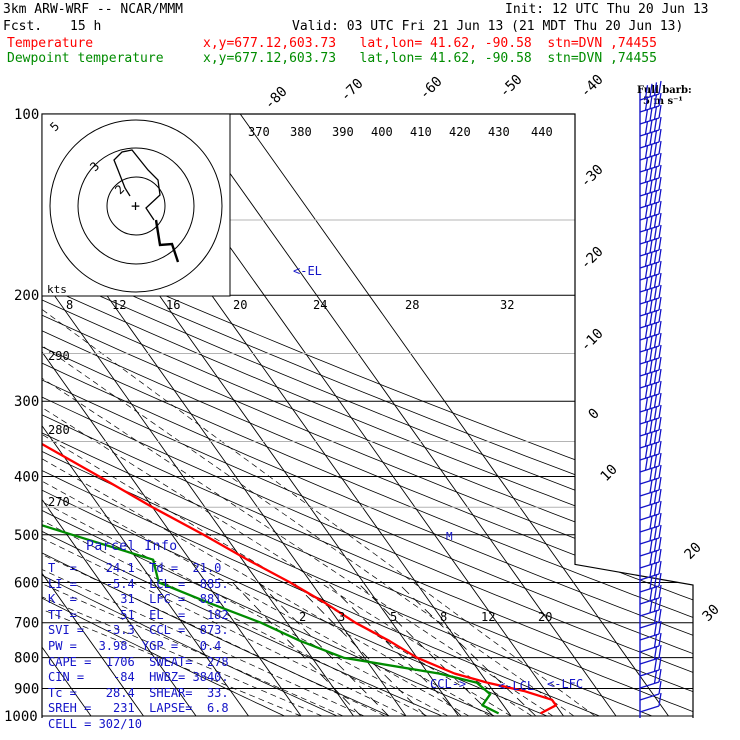 The image size is (740, 740). I want to click on hodograph-ring, so click(136, 206).